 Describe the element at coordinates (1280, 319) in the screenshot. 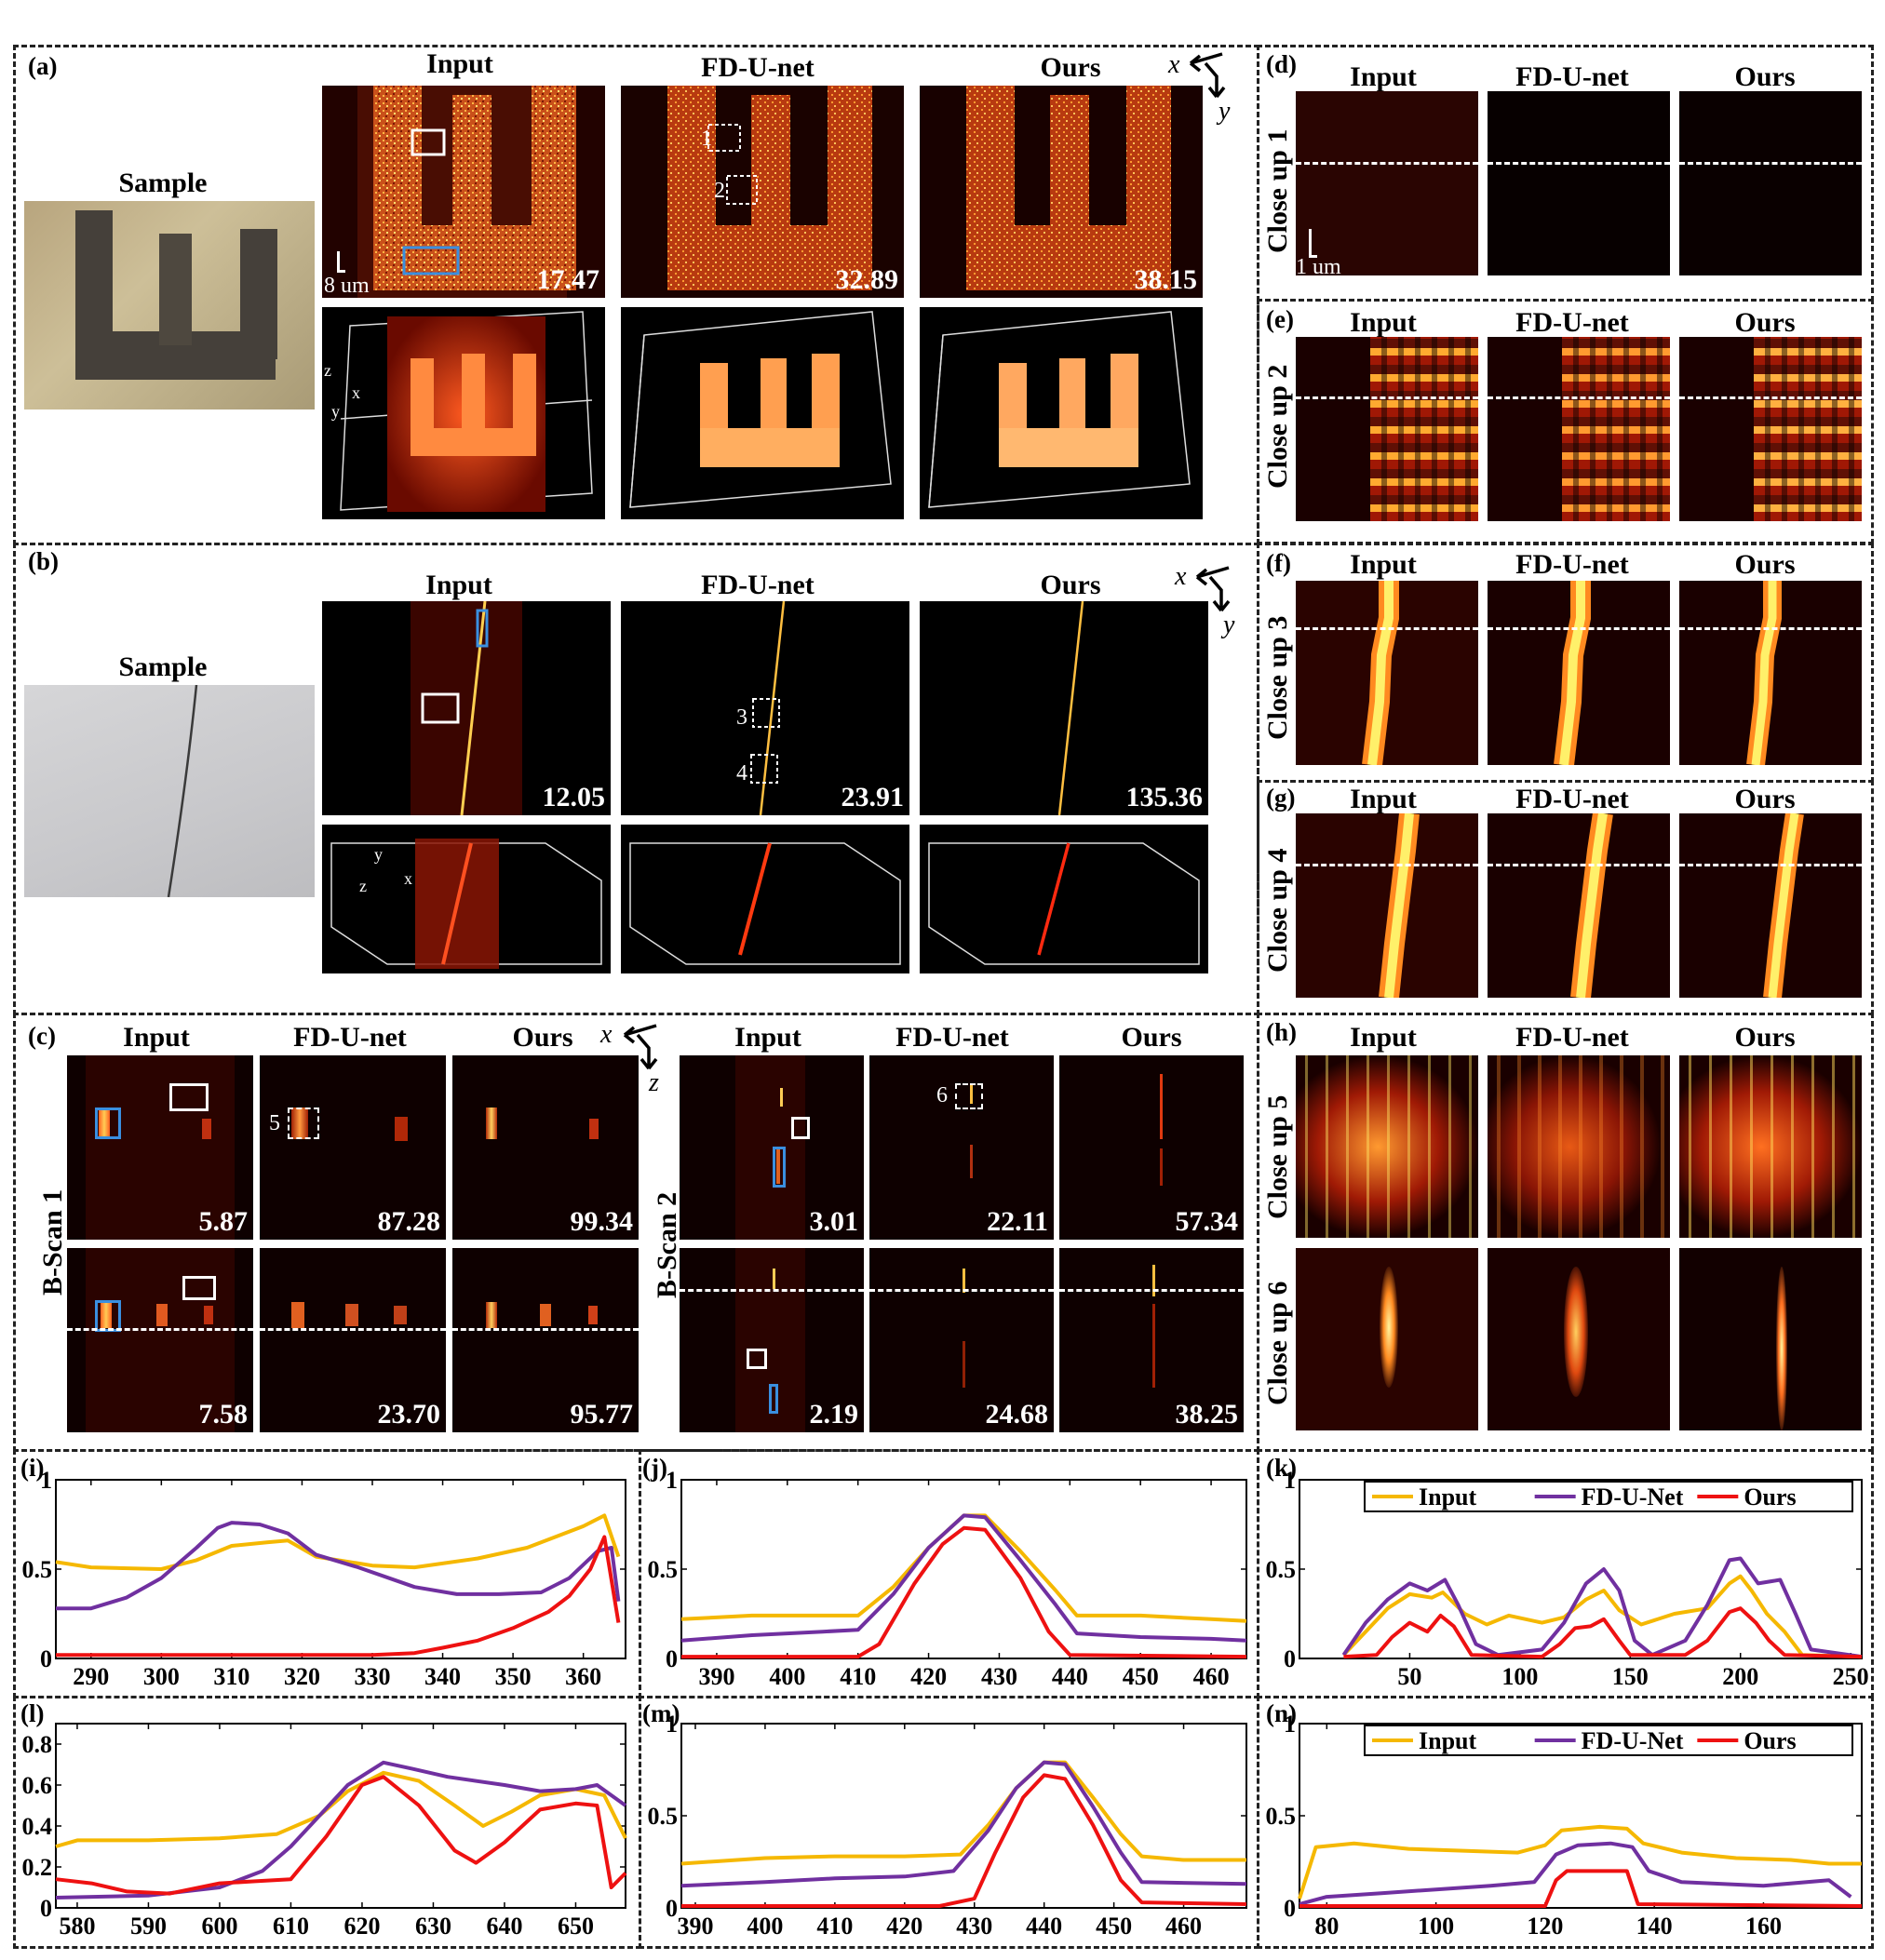

I see `panel-label-e: (e)` at that location.